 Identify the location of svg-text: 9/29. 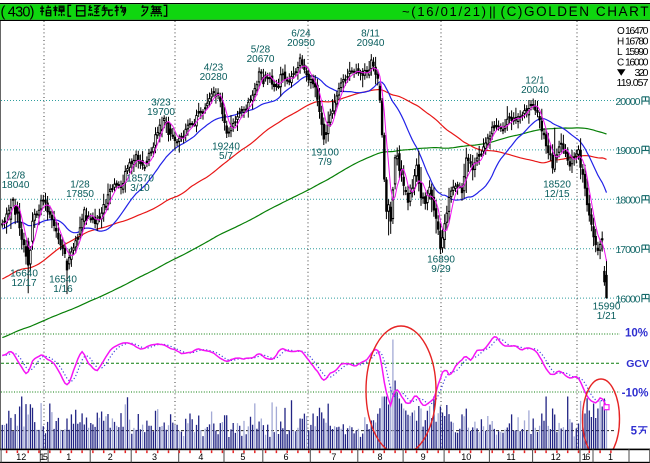
(441, 269).